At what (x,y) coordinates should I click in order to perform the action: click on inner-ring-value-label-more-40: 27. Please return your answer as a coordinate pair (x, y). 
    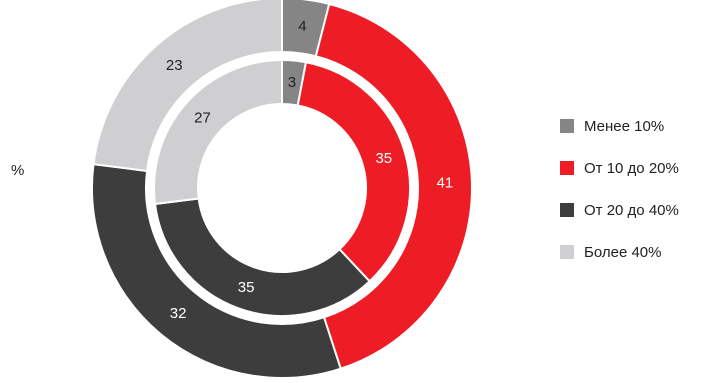
    Looking at the image, I should click on (202, 117).